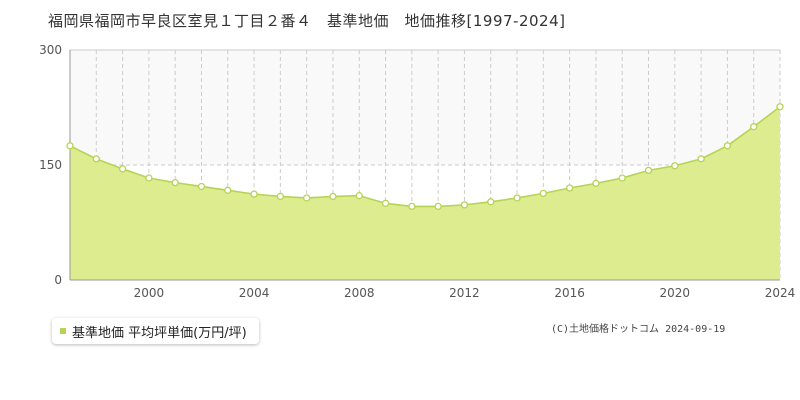 This screenshot has height=400, width=800. What do you see at coordinates (569, 293) in the screenshot?
I see `x-tick-label: 2016` at bounding box center [569, 293].